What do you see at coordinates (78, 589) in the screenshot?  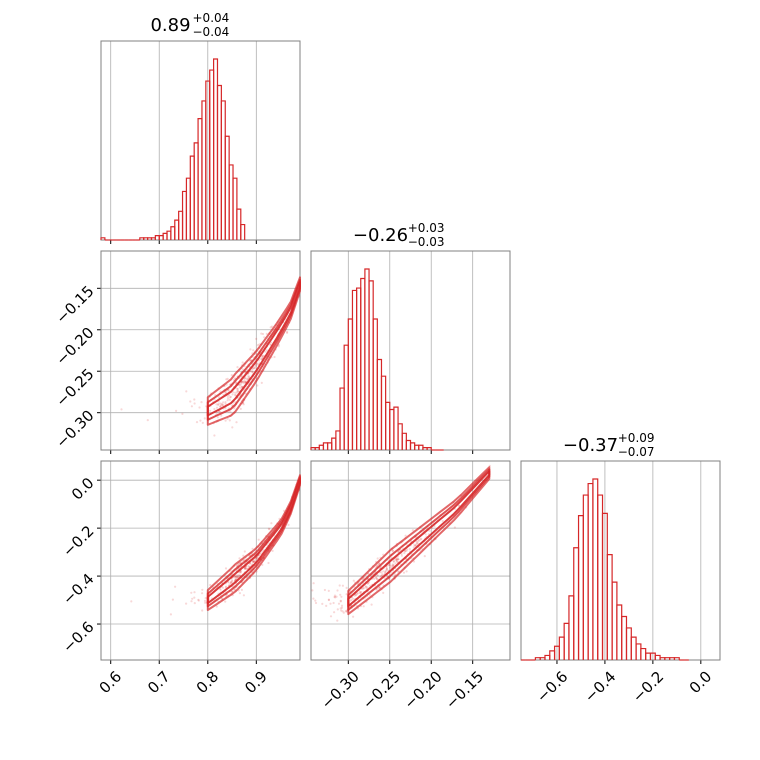 I see `y-tick-label: −0.4` at bounding box center [78, 589].